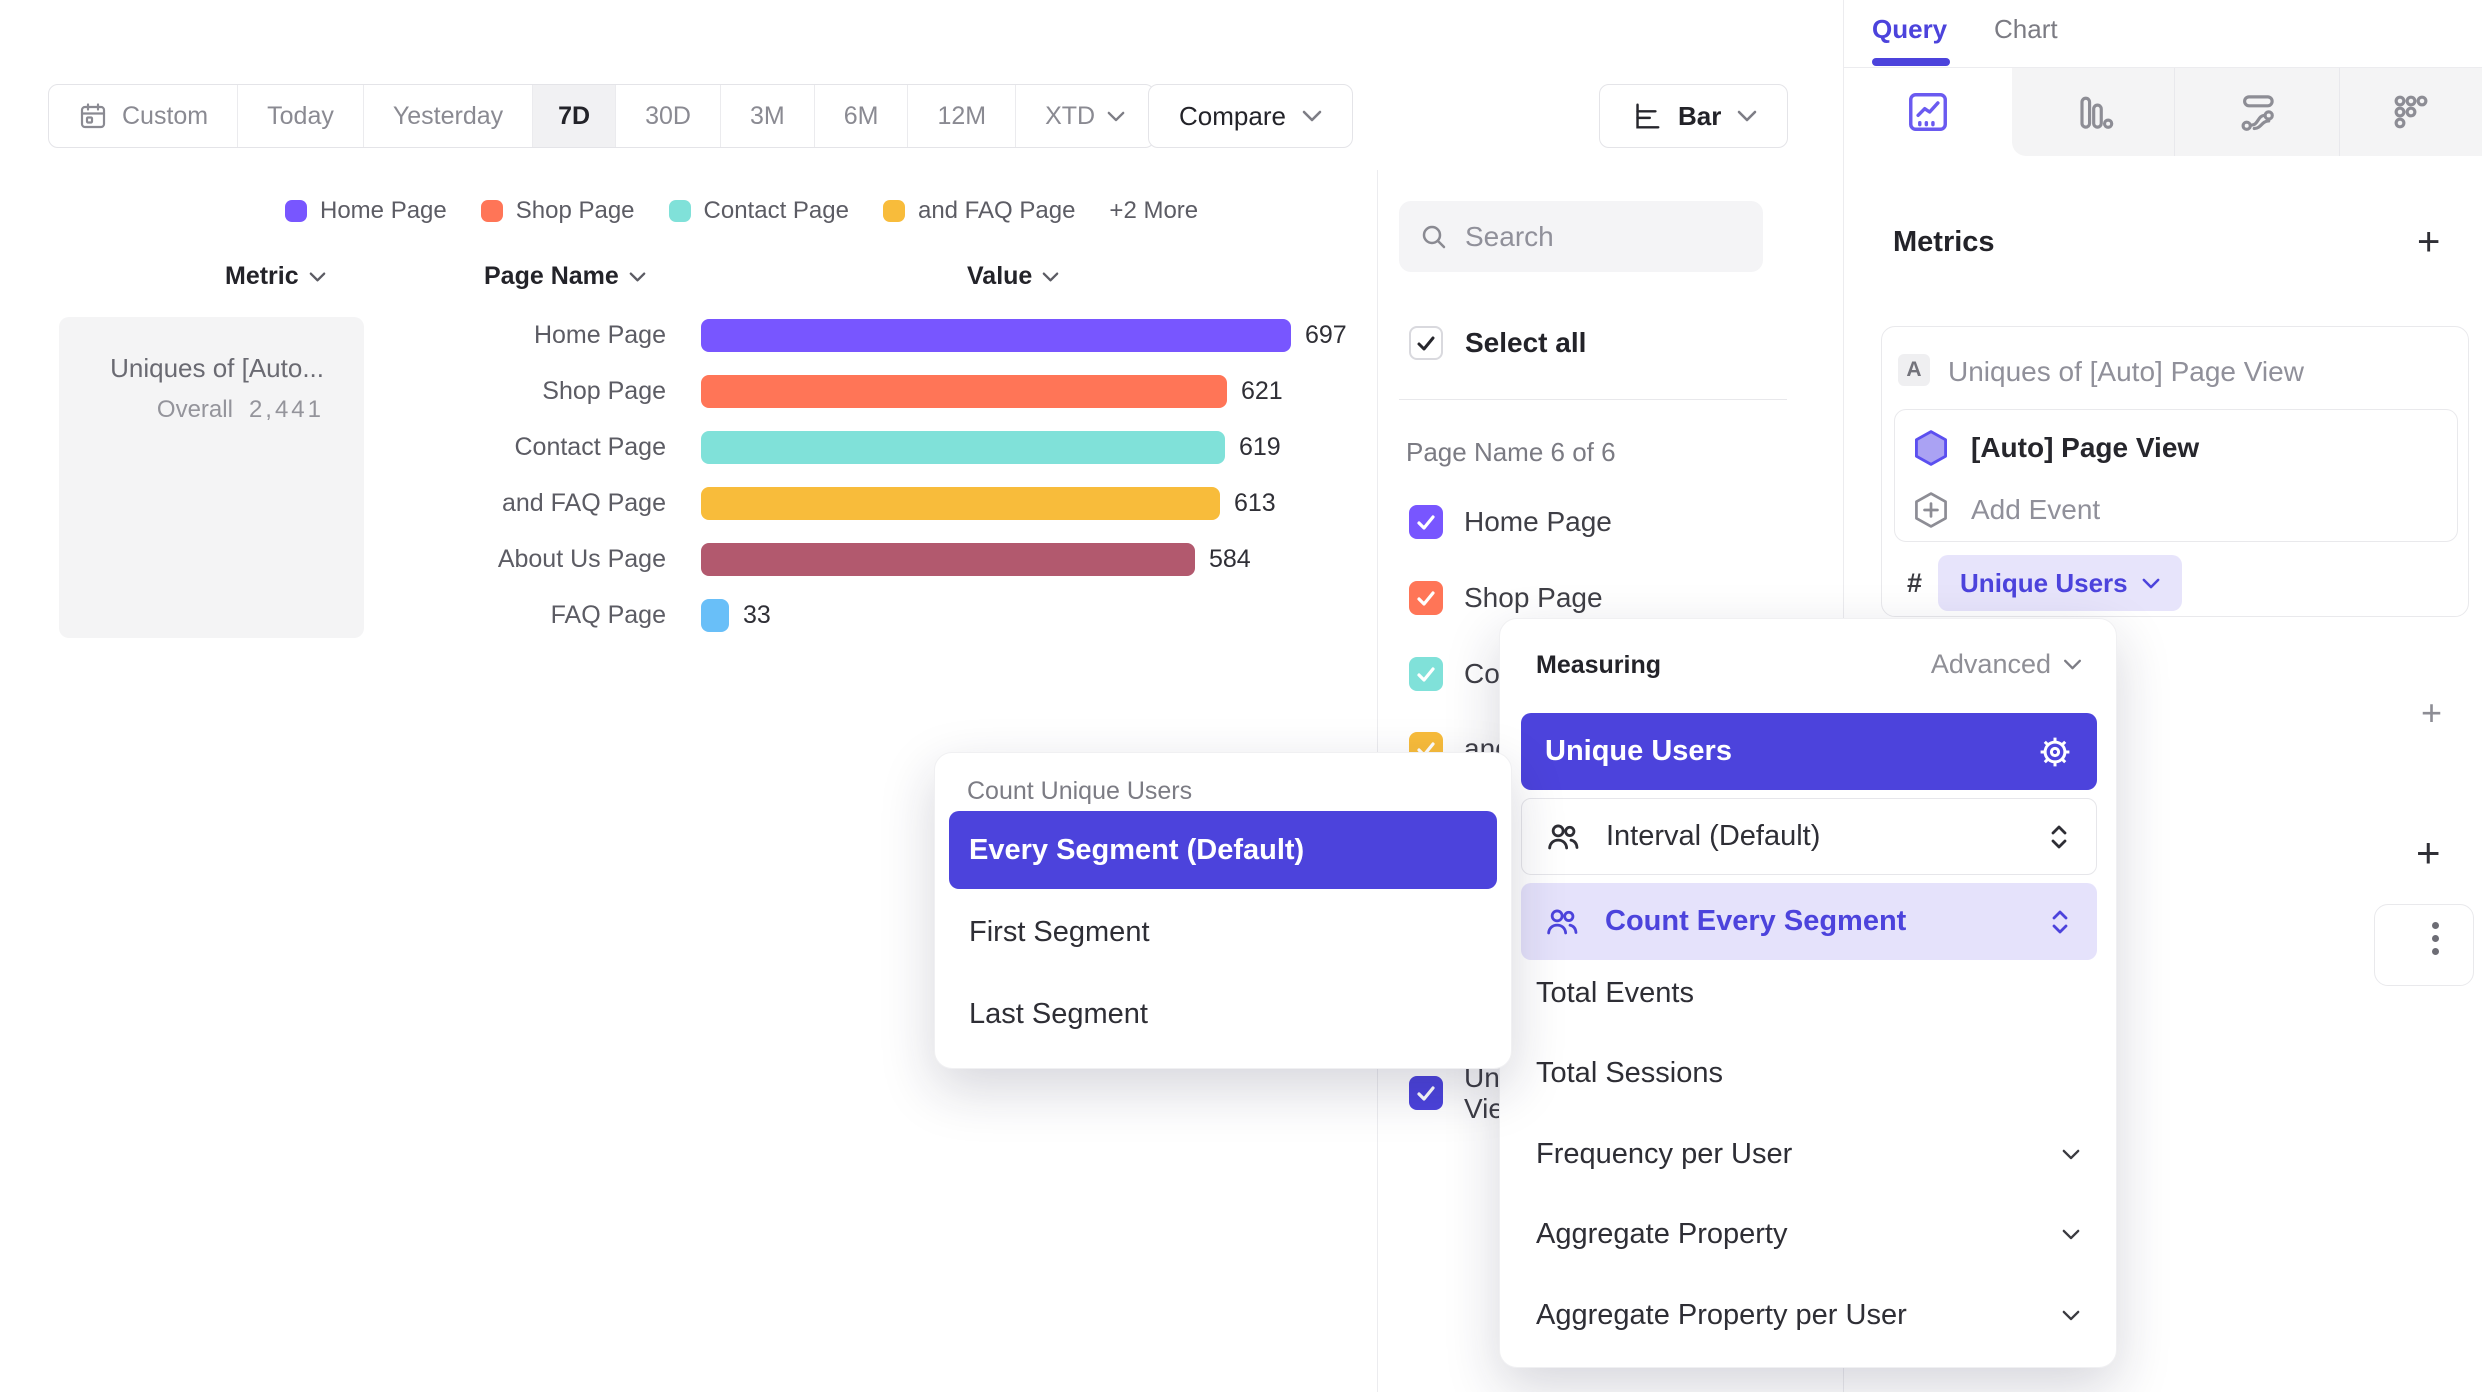  I want to click on menu-option-last-segment: Last Segment, so click(1058, 1013).